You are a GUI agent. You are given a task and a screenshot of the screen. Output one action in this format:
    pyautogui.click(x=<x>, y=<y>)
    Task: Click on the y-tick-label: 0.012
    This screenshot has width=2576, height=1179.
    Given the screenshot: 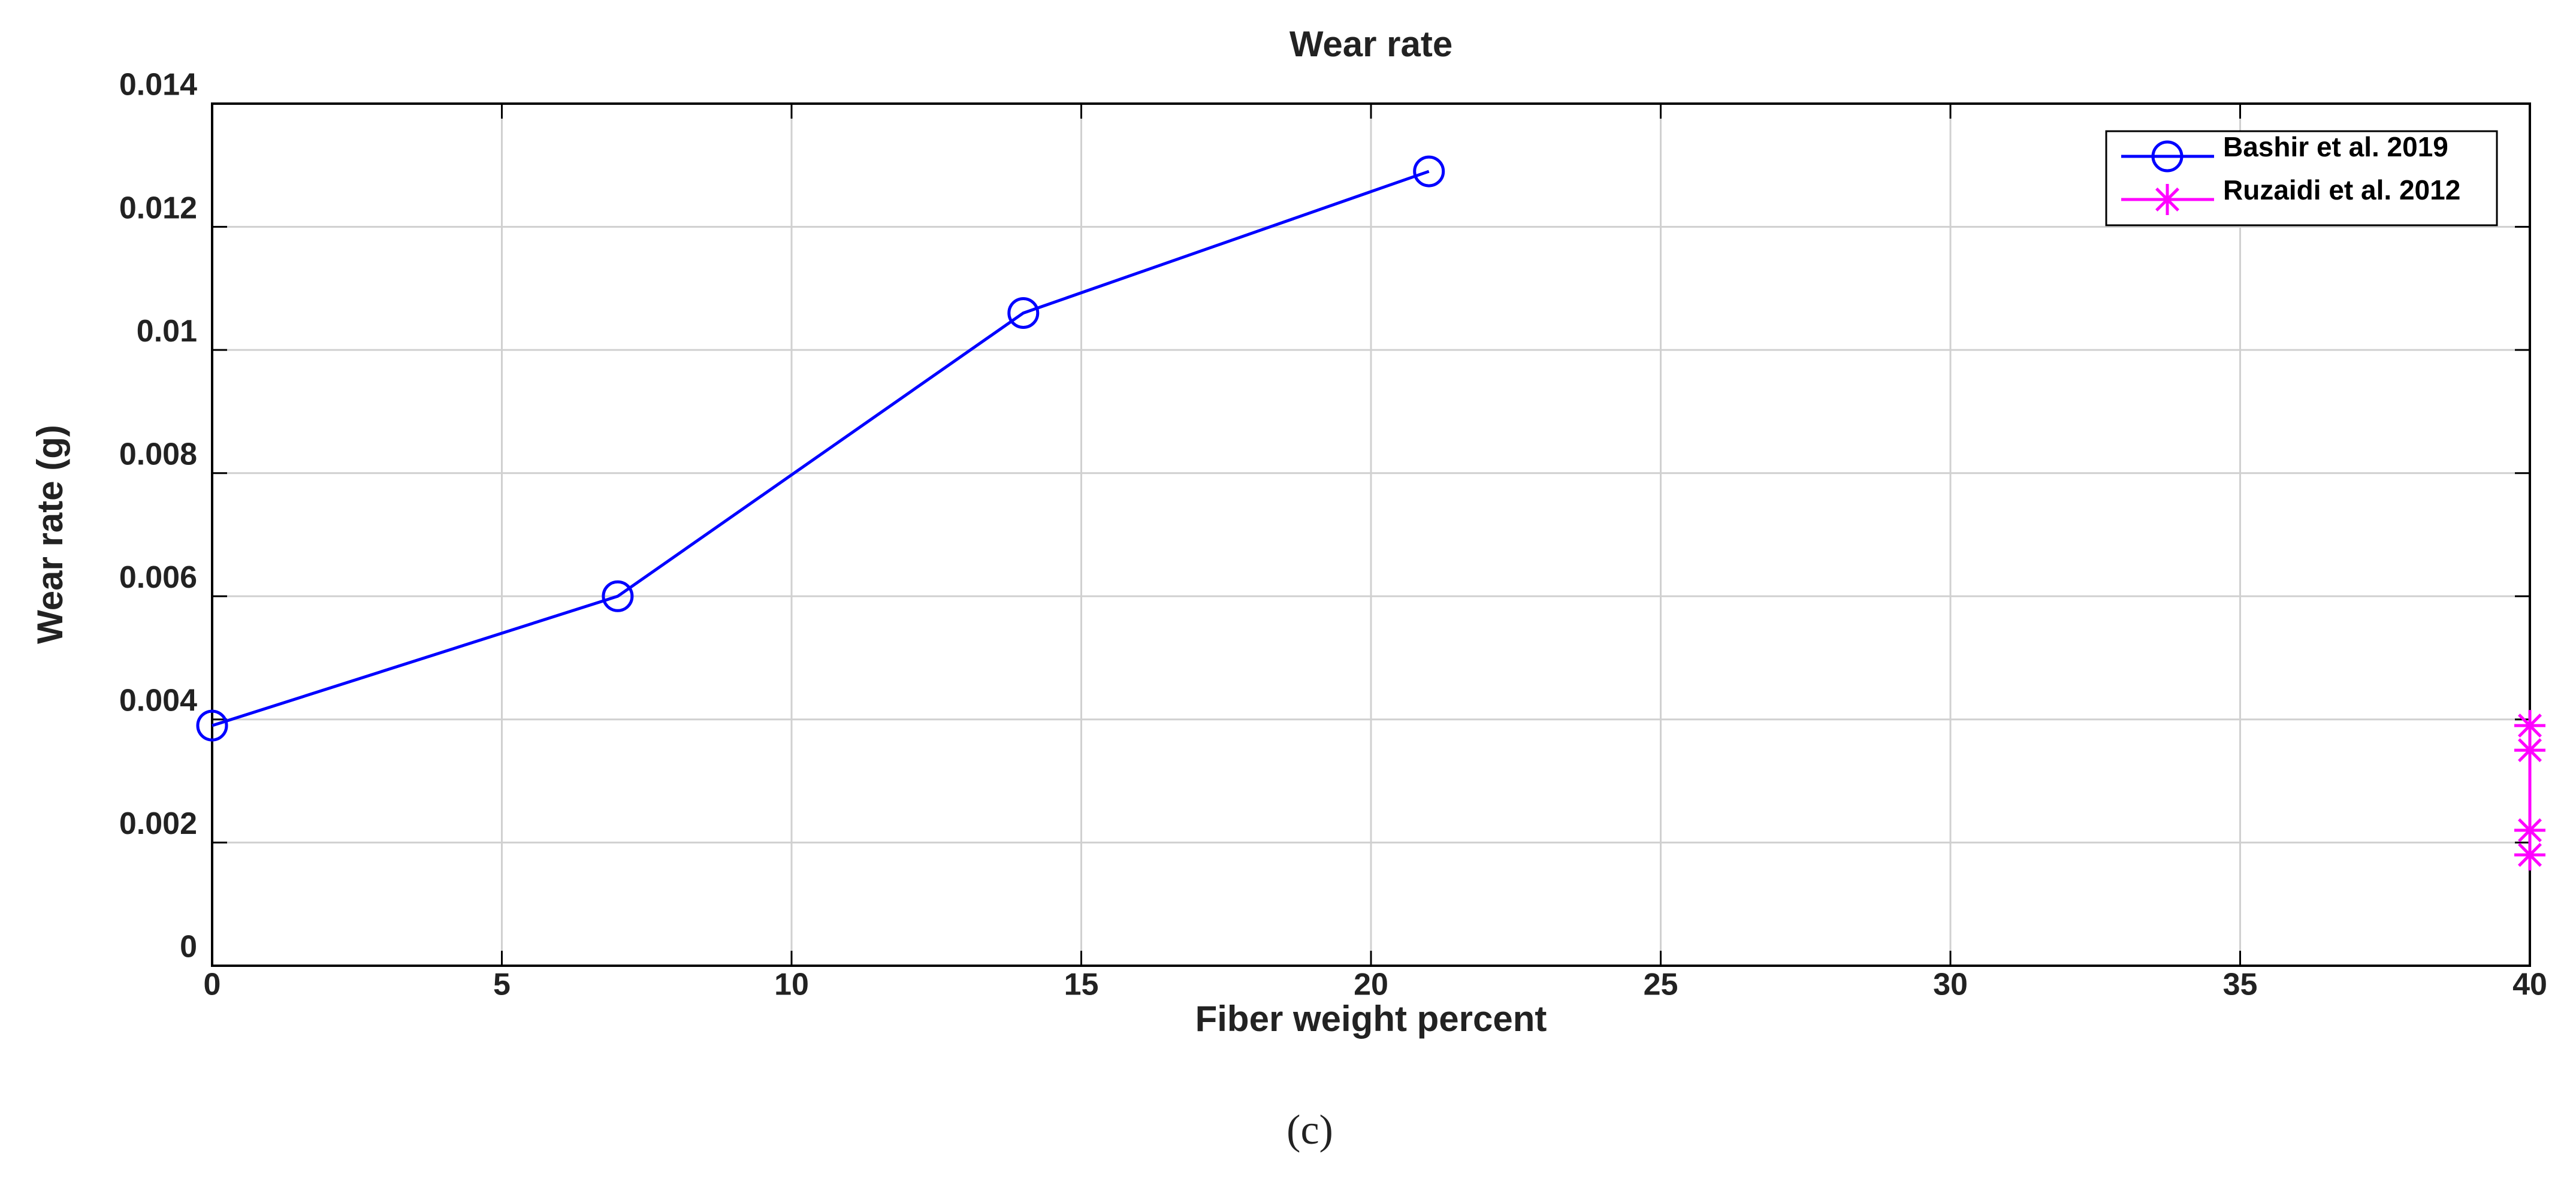 What is the action you would take?
    pyautogui.click(x=158, y=208)
    